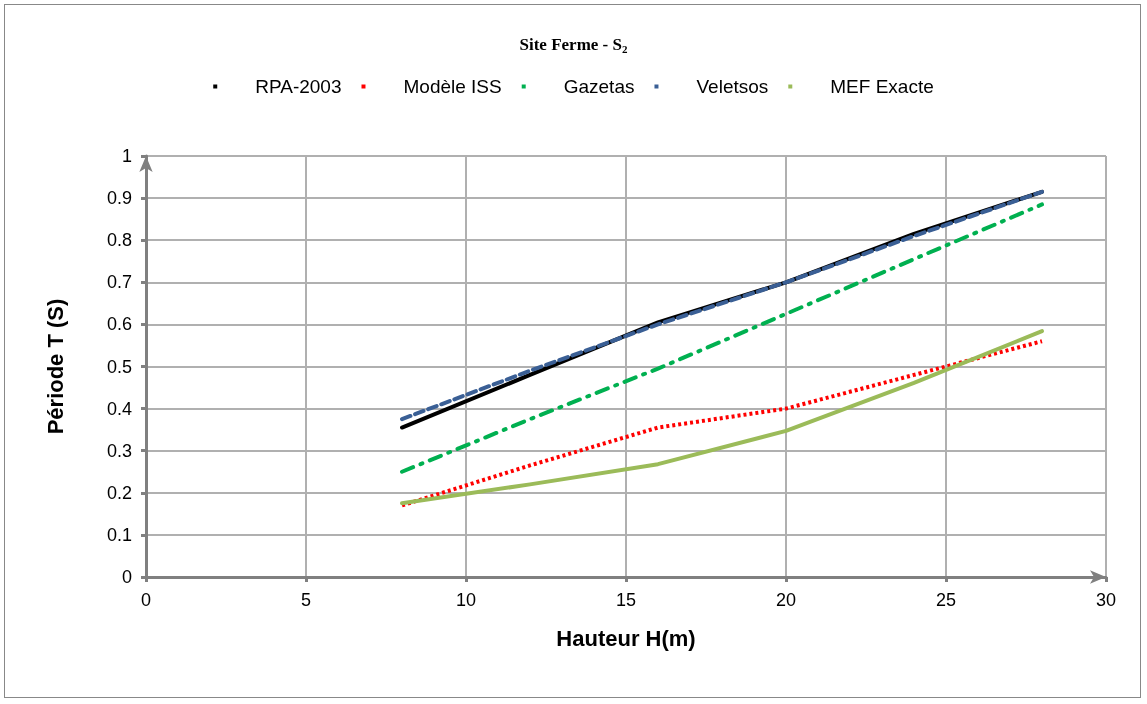  I want to click on y-tick-label: 0.9, so click(119, 198).